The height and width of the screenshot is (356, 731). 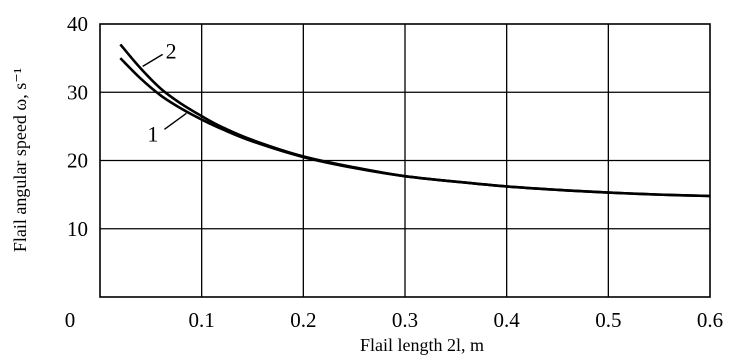 What do you see at coordinates (77, 92) in the screenshot?
I see `y-tick-label: 30` at bounding box center [77, 92].